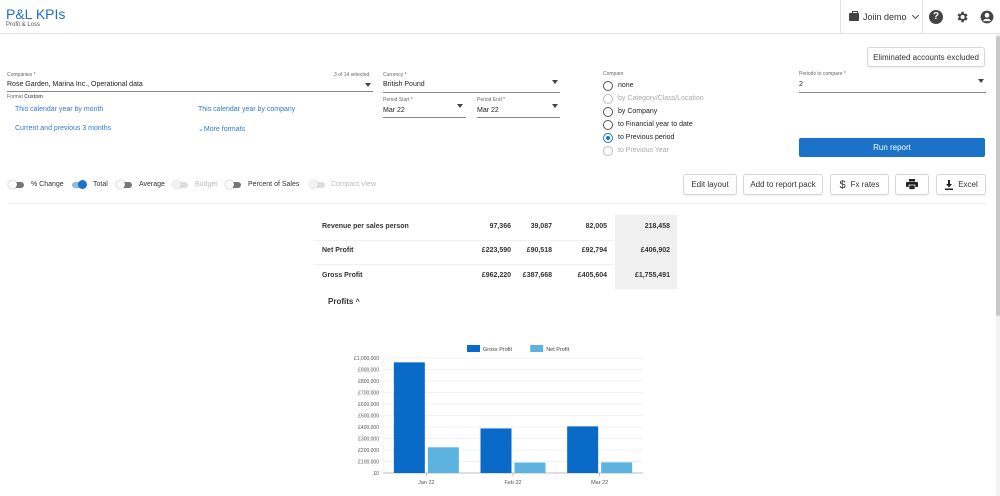  I want to click on compare-label: Compare, so click(613, 74).